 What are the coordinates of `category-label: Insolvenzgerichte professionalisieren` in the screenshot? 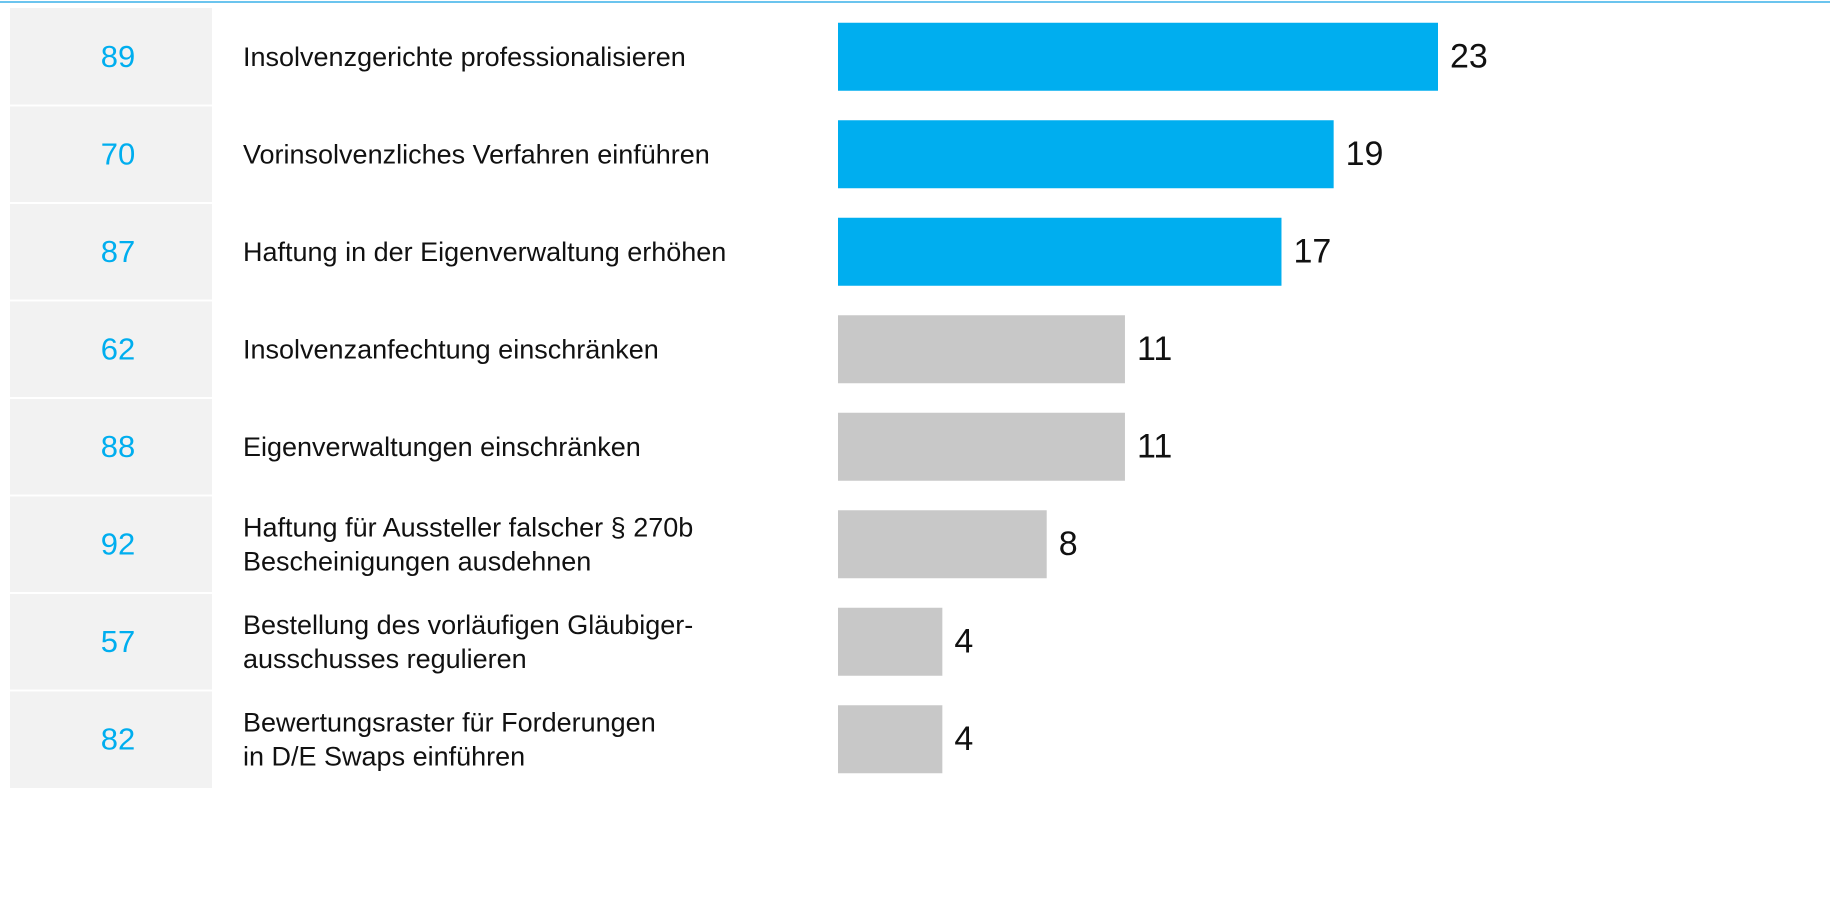 It's located at (464, 57).